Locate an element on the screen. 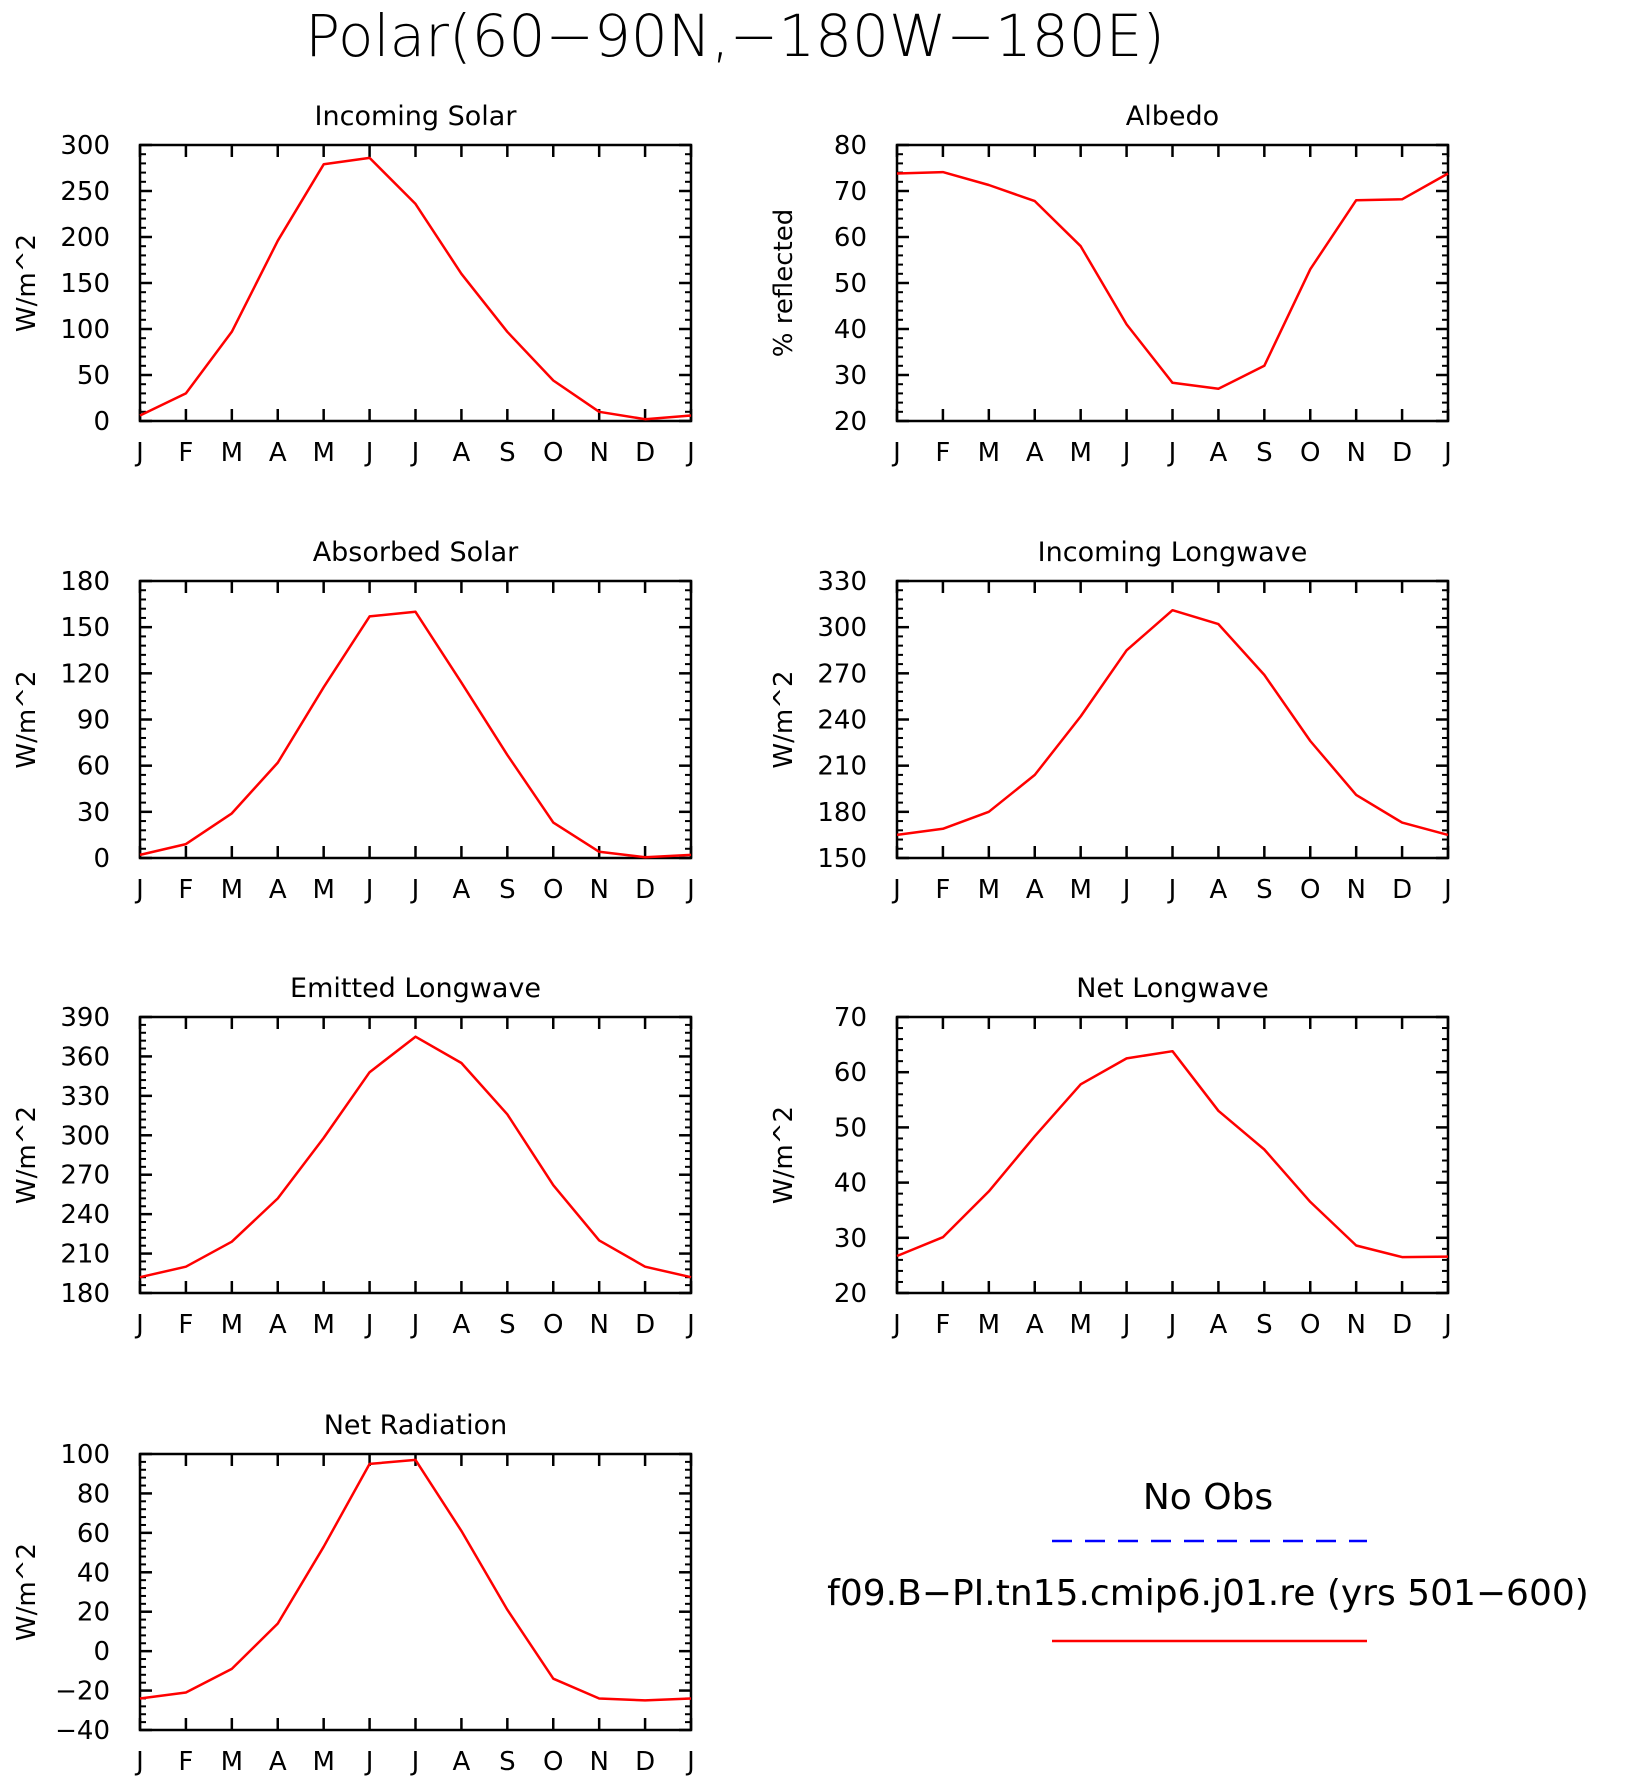 The height and width of the screenshot is (1783, 1650). figure-title: Polar(60−90N,−180W−180E) is located at coordinates (735, 36).